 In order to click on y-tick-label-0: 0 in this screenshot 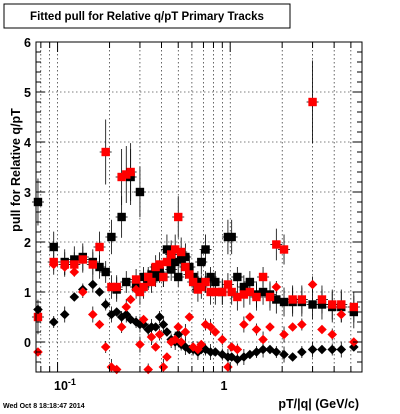, I will do `click(27, 343)`.